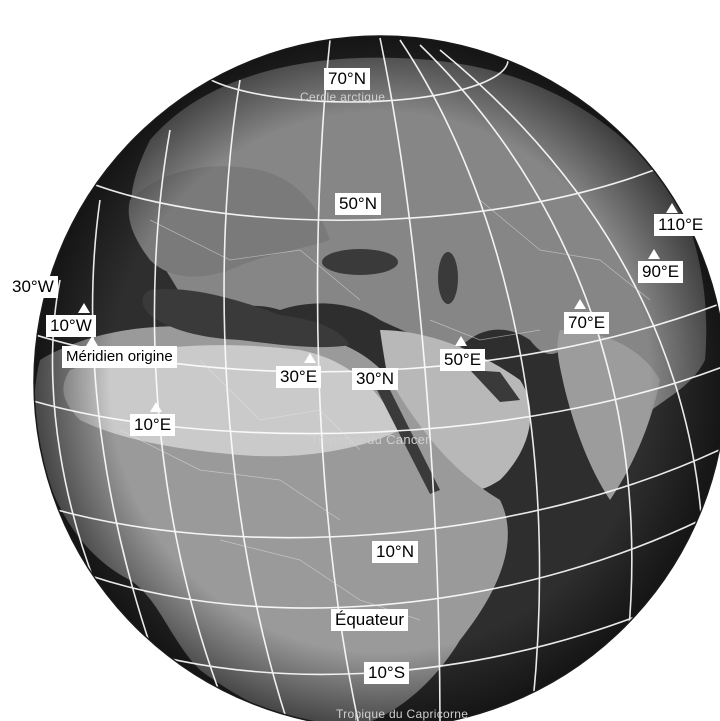 This screenshot has height=721, width=720. What do you see at coordinates (156, 407) in the screenshot?
I see `lon-10e-marker` at bounding box center [156, 407].